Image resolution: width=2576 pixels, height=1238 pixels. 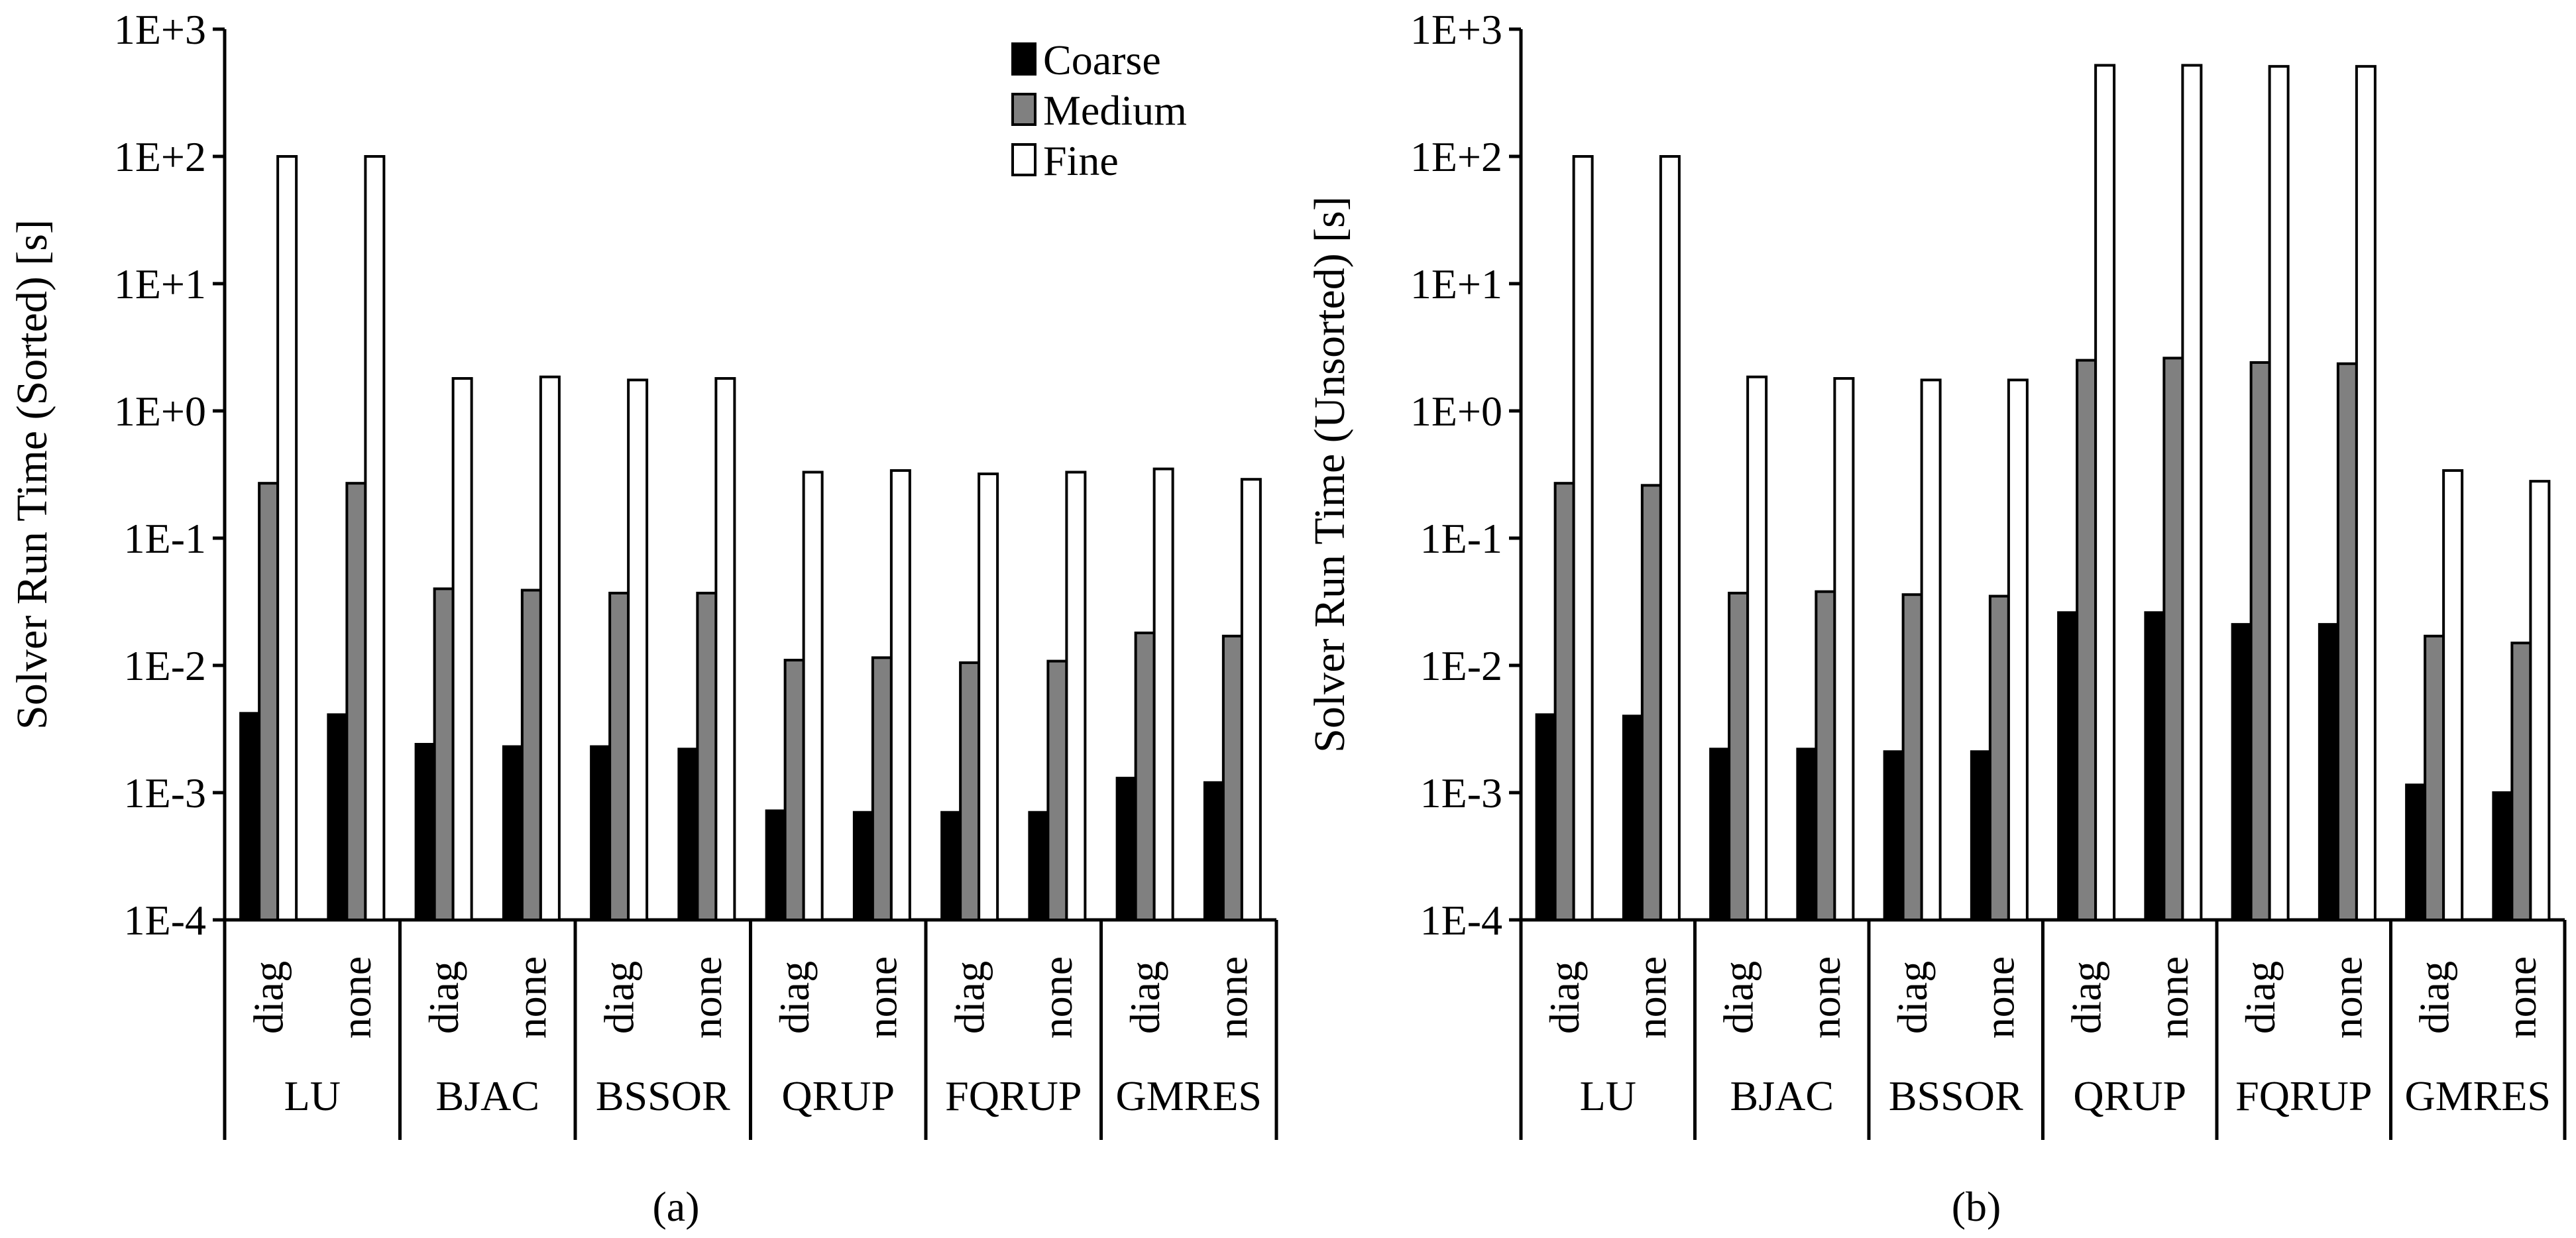 What do you see at coordinates (2478, 1095) in the screenshot?
I see `group-label: GMRES` at bounding box center [2478, 1095].